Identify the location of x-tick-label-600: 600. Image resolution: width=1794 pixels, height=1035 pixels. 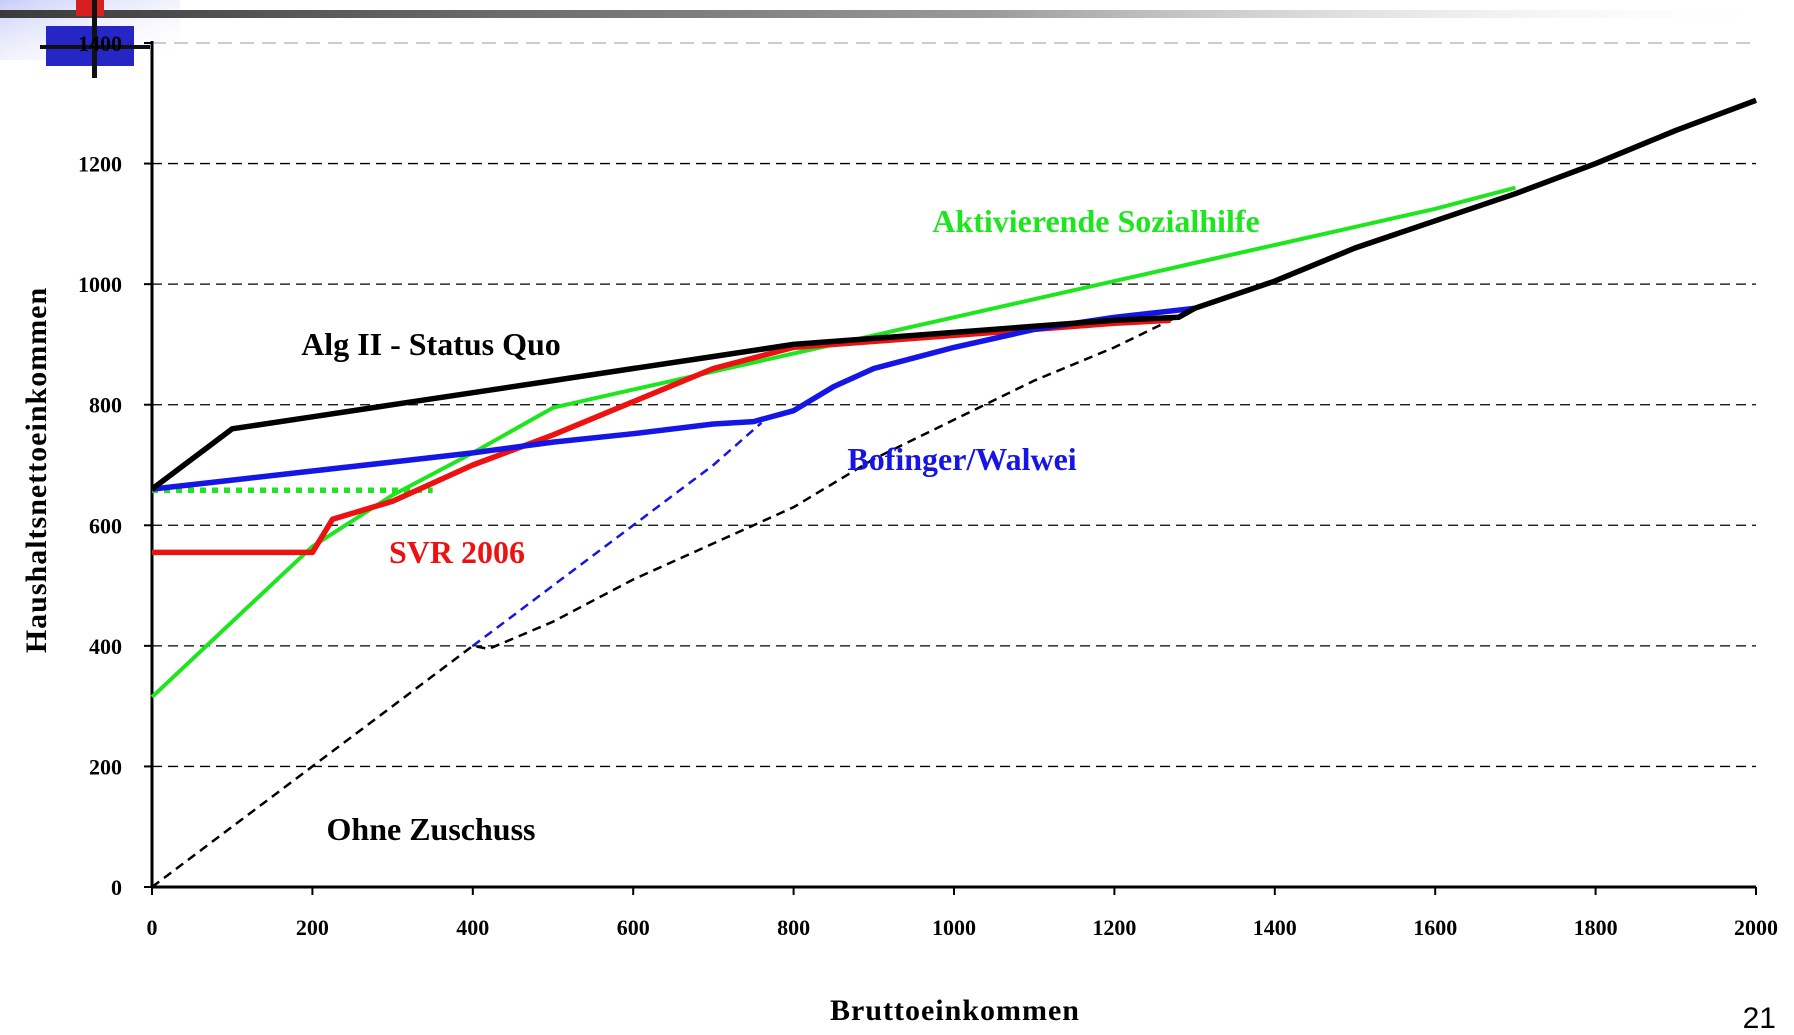
(633, 927).